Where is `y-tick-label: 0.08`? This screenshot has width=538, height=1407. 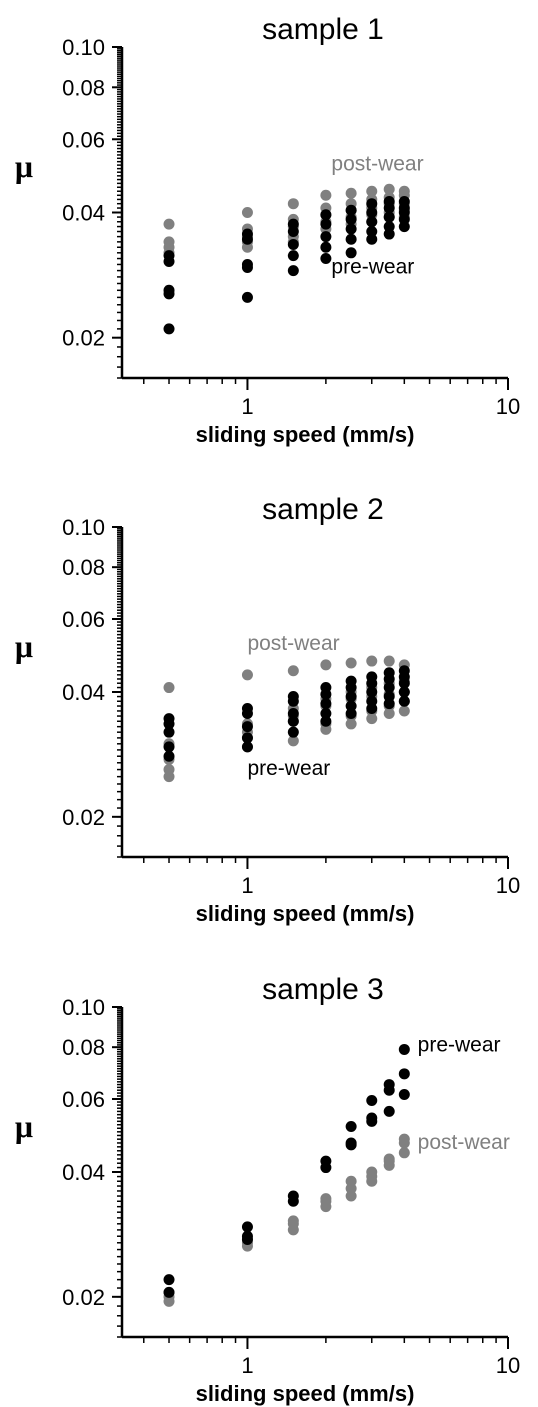 y-tick-label: 0.08 is located at coordinates (83, 87).